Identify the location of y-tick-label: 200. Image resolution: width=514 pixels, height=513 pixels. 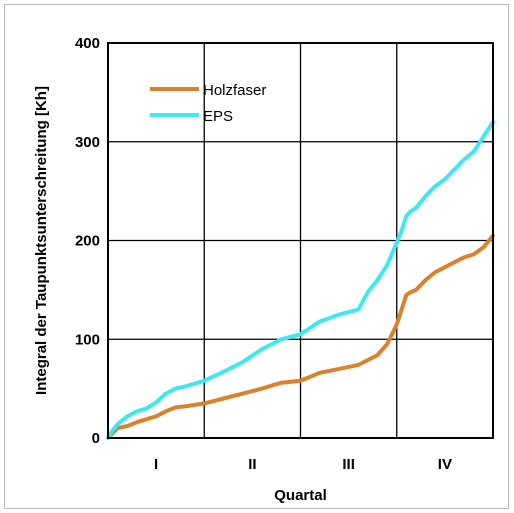
(87, 241).